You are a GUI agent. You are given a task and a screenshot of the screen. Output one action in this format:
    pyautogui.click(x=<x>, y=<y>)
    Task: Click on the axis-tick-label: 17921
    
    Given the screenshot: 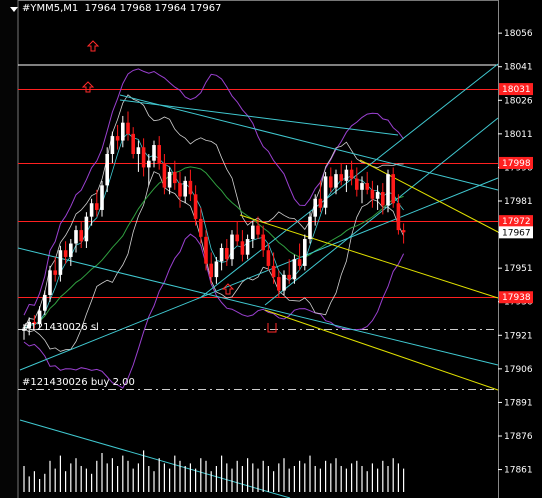 What is the action you would take?
    pyautogui.click(x=518, y=336)
    